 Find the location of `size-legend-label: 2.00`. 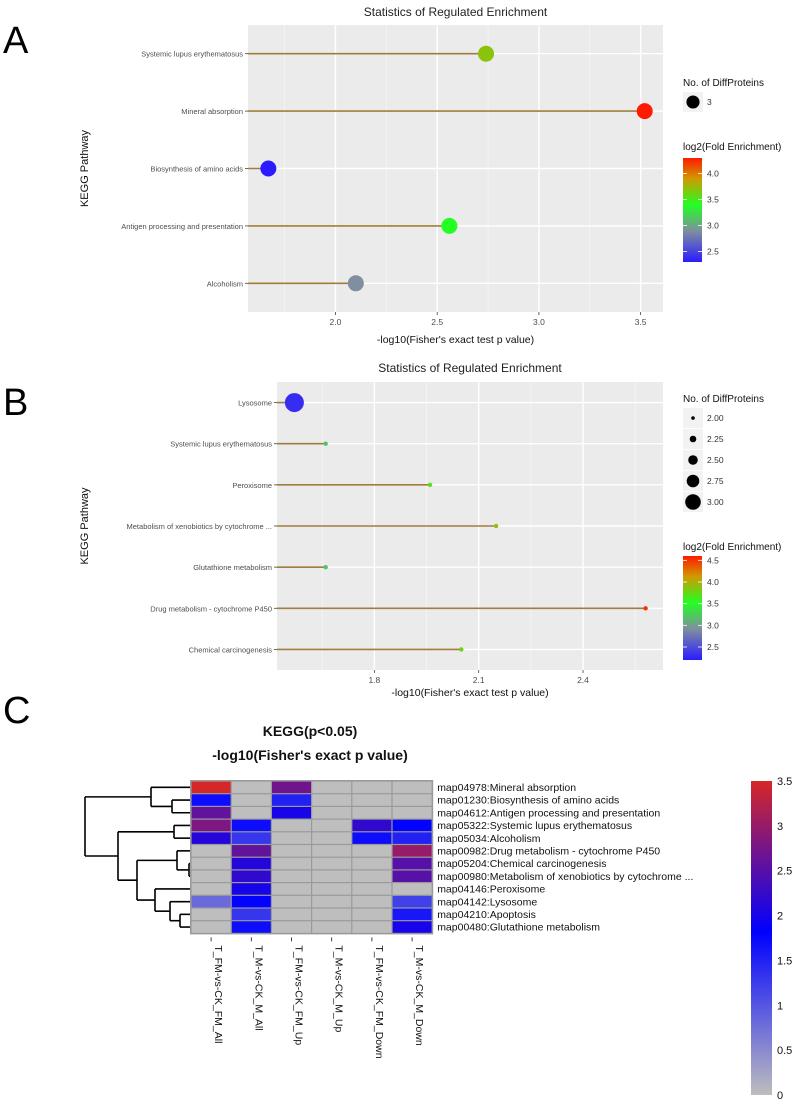

size-legend-label: 2.00 is located at coordinates (715, 418).